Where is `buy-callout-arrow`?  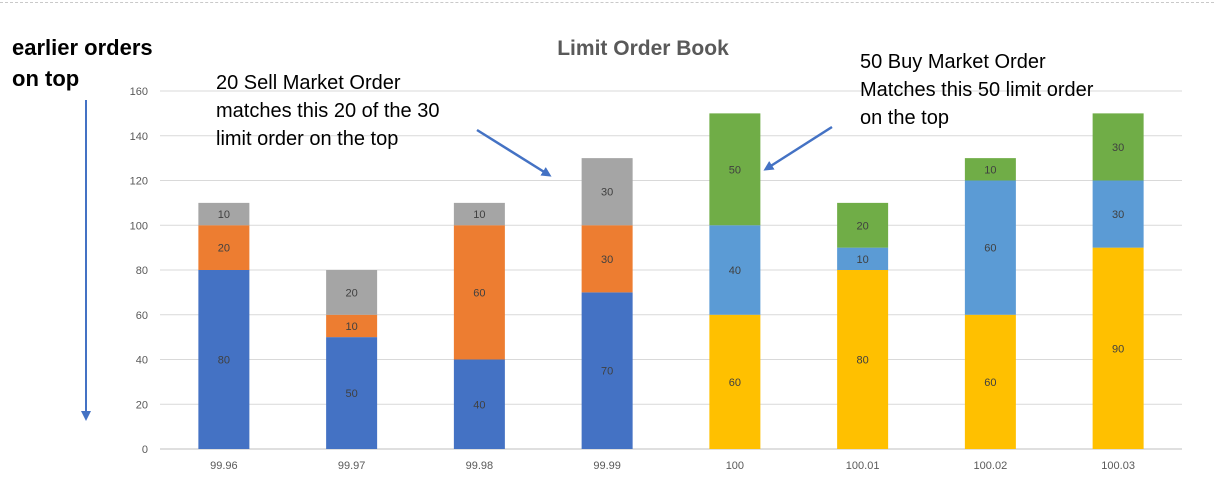
buy-callout-arrow is located at coordinates (798, 148).